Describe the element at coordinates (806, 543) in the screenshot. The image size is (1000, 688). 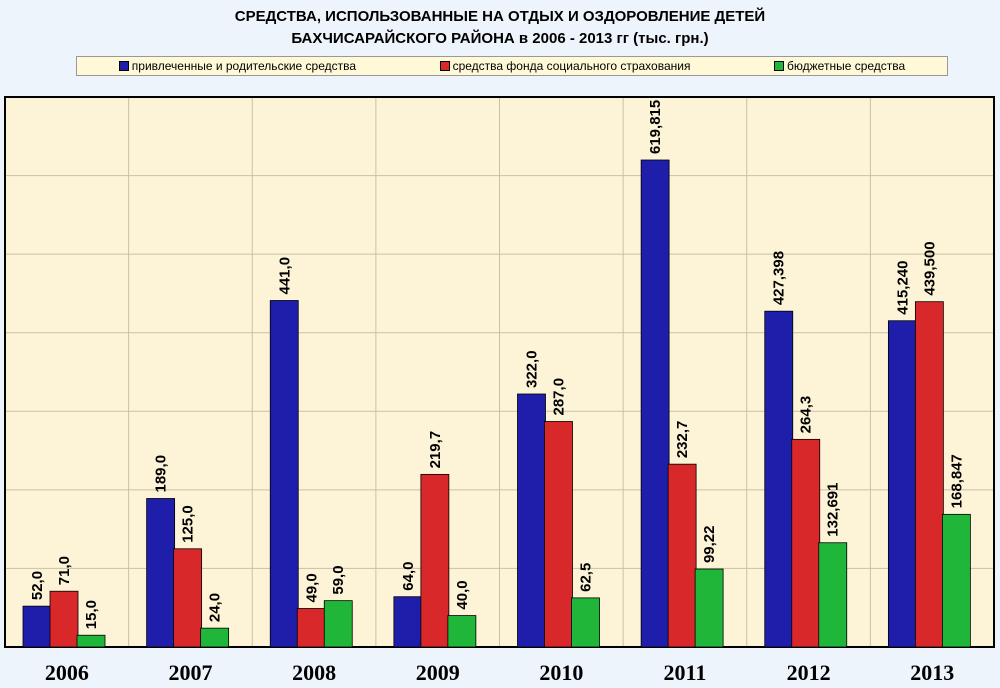
I see `bar-social-fund-2012` at that location.